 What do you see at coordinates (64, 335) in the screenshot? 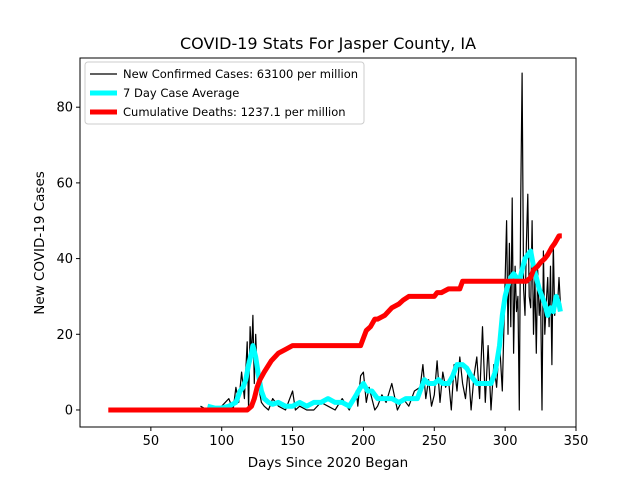
I see `y-tick-label: 20` at bounding box center [64, 335].